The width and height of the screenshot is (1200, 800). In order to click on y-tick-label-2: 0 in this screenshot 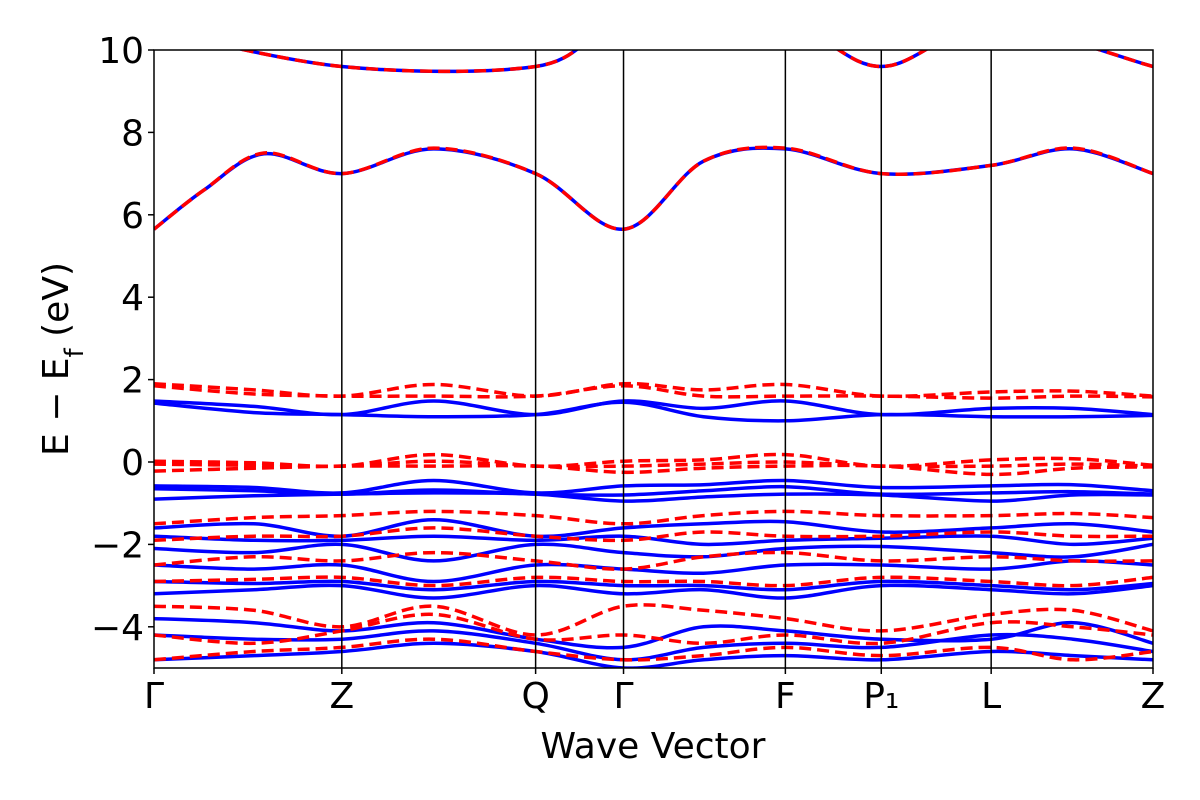, I will do `click(132, 463)`.